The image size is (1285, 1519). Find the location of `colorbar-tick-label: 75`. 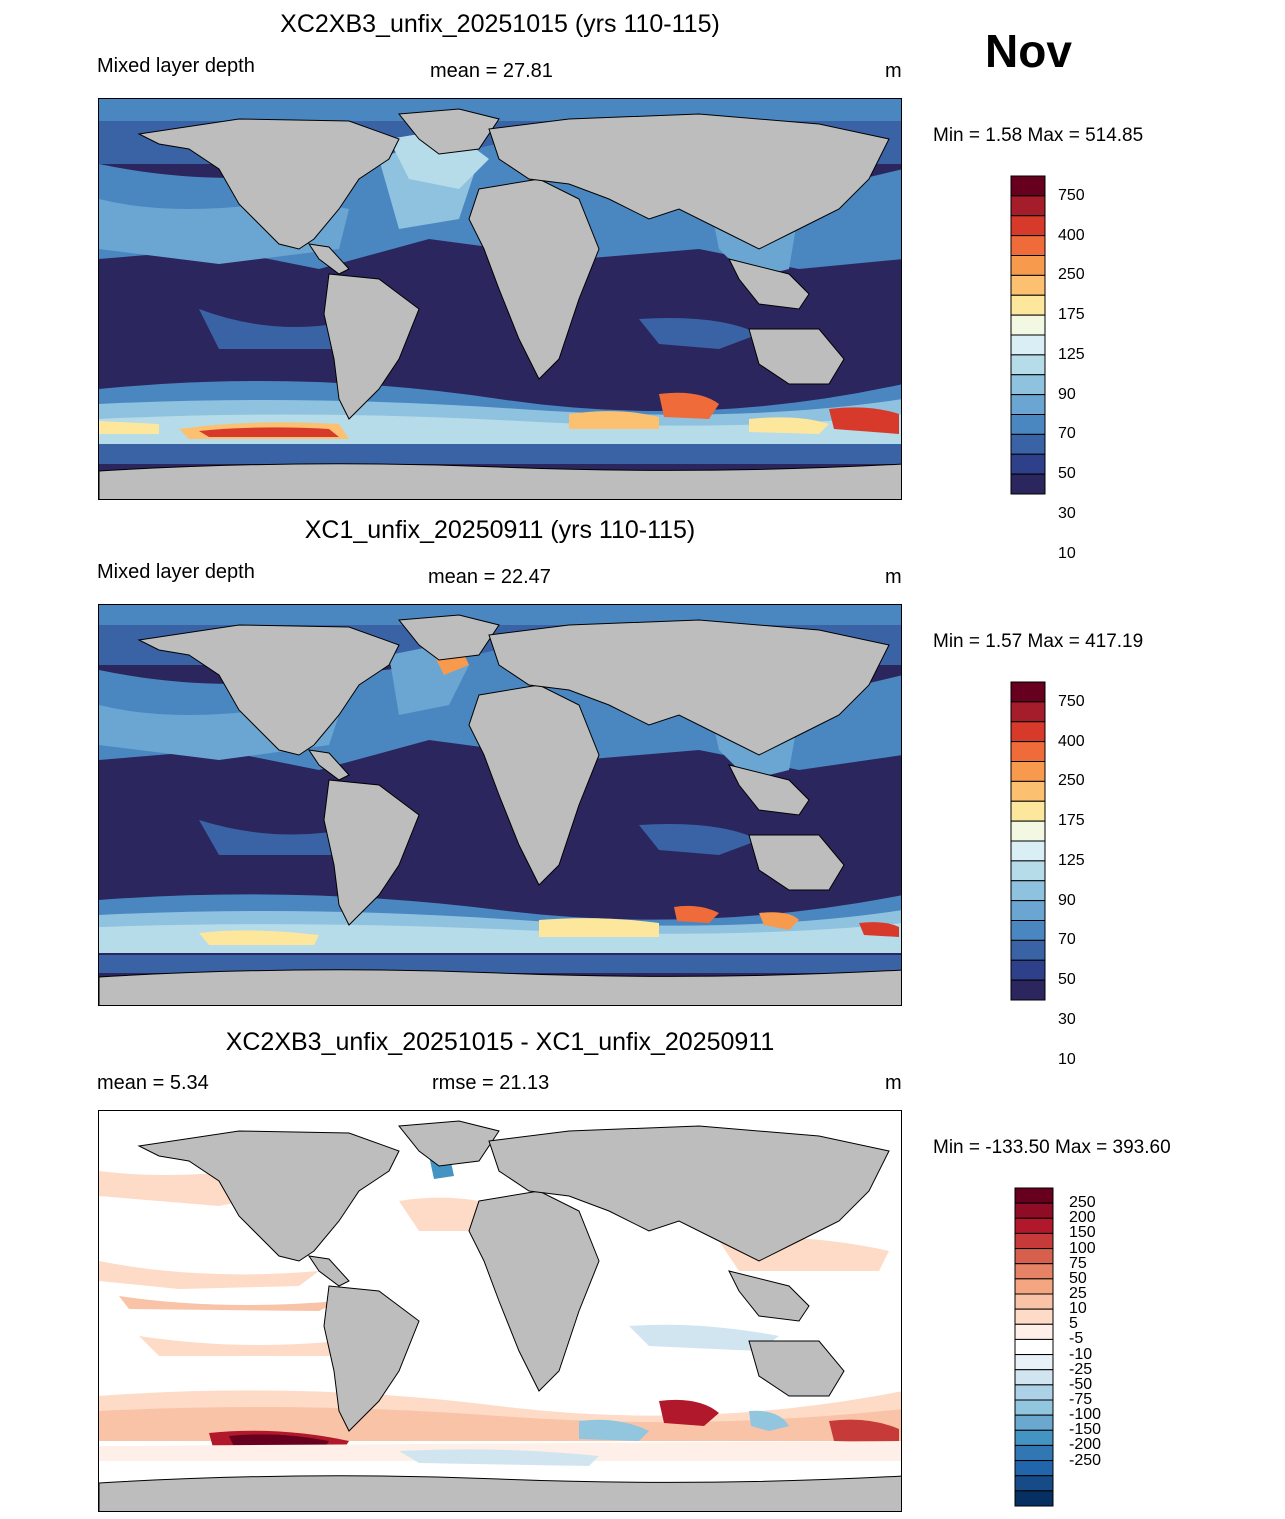

colorbar-tick-label: 75 is located at coordinates (1078, 1263).